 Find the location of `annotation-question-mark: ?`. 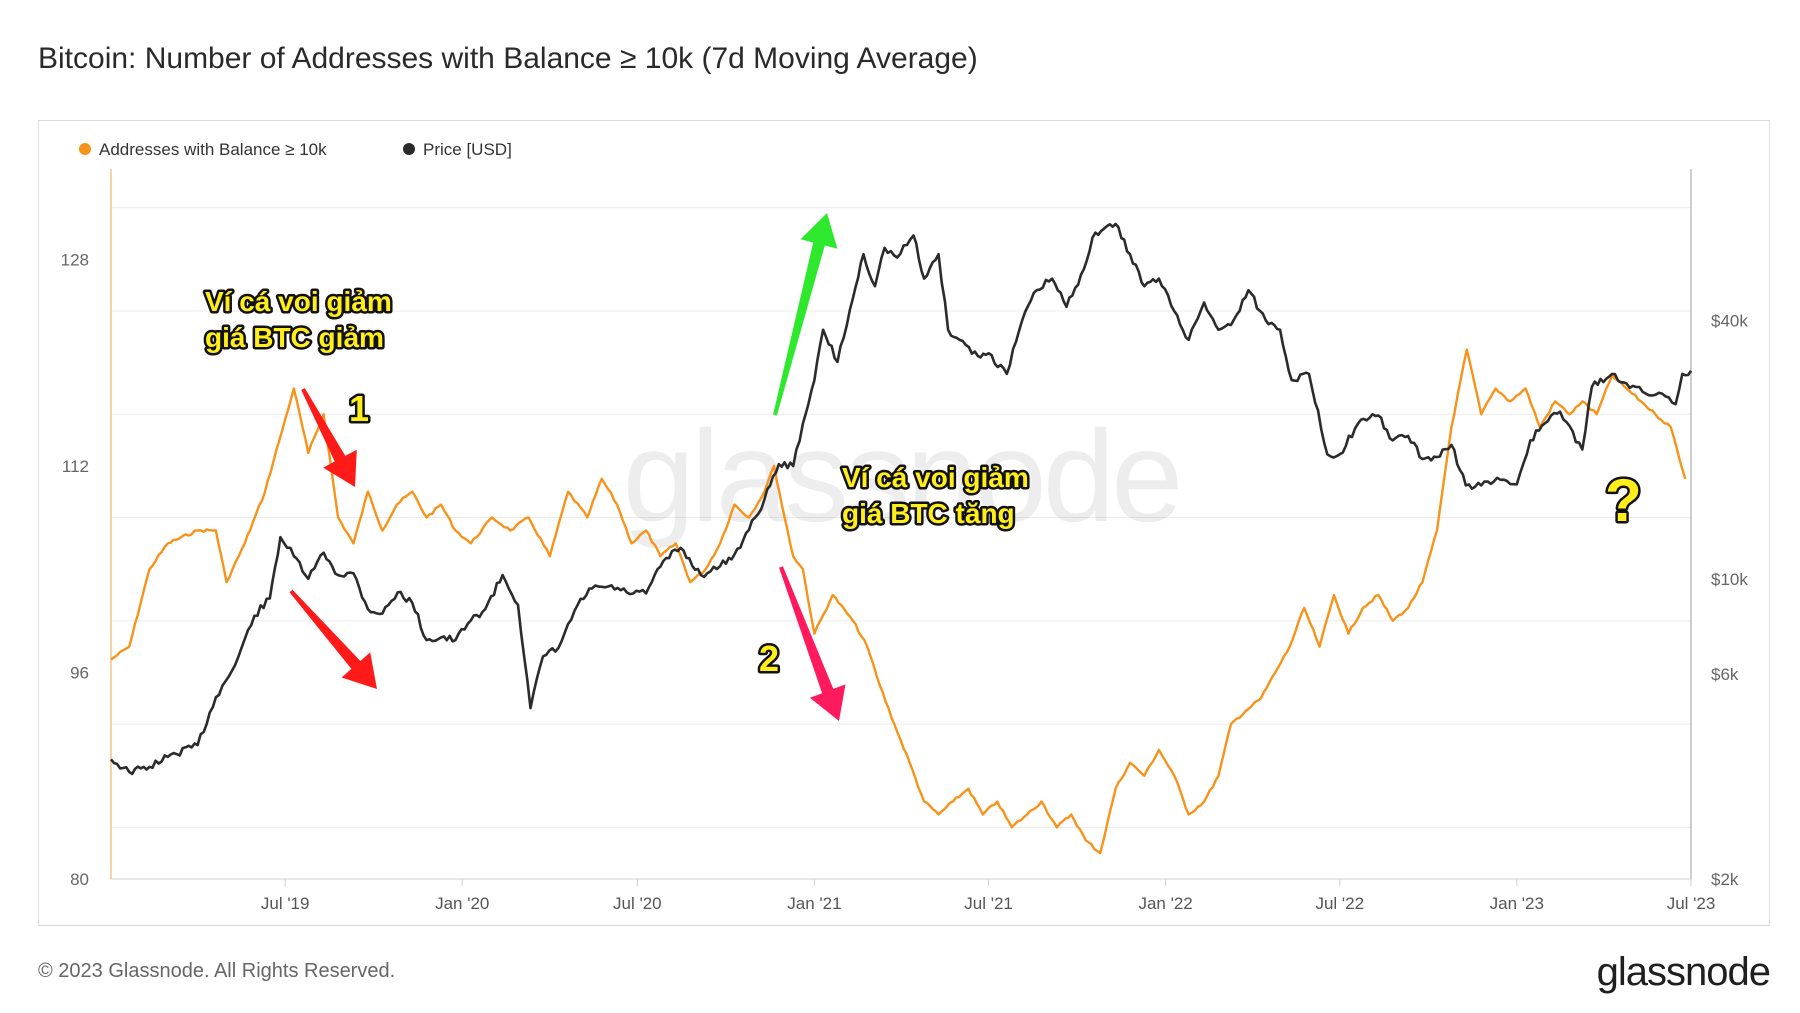

annotation-question-mark: ? is located at coordinates (1623, 500).